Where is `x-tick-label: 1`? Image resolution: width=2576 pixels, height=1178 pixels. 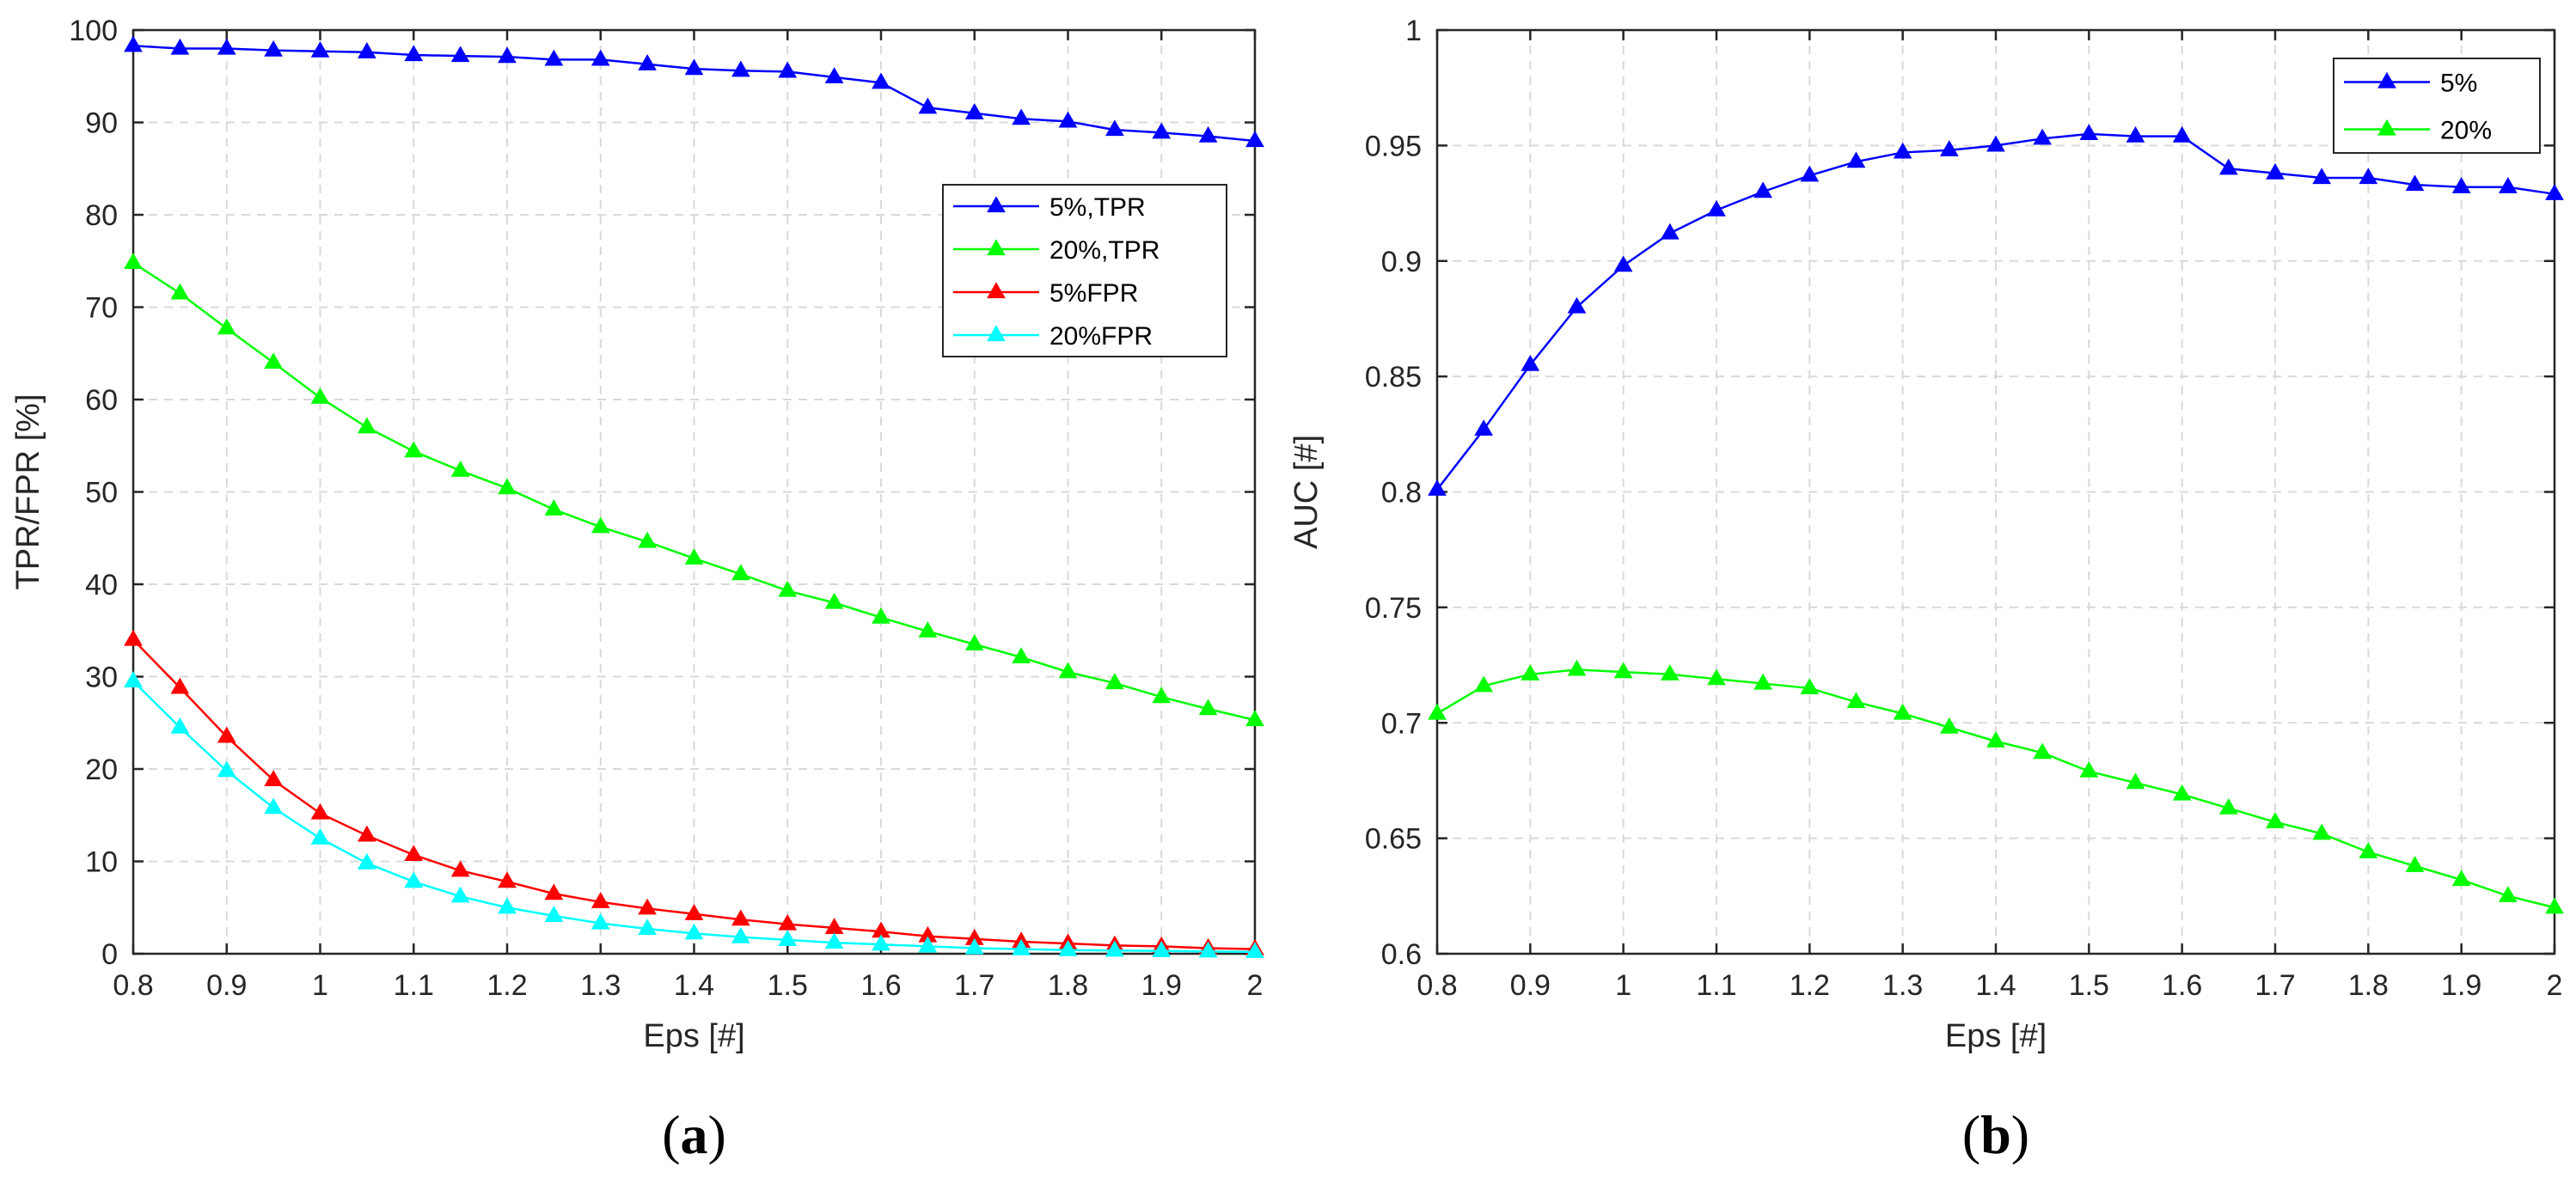
x-tick-label: 1 is located at coordinates (1623, 985).